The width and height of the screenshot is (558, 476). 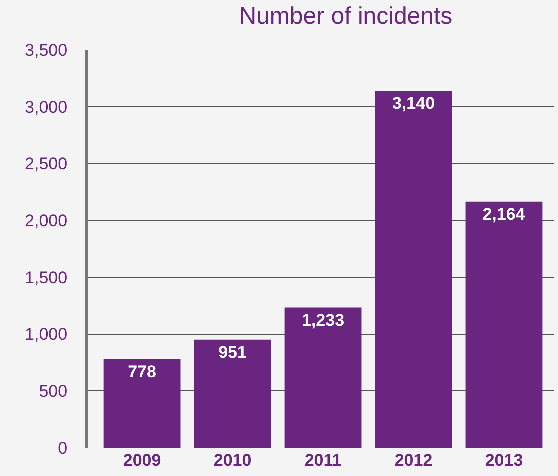 I want to click on x-tick-label: 2011, so click(x=323, y=460).